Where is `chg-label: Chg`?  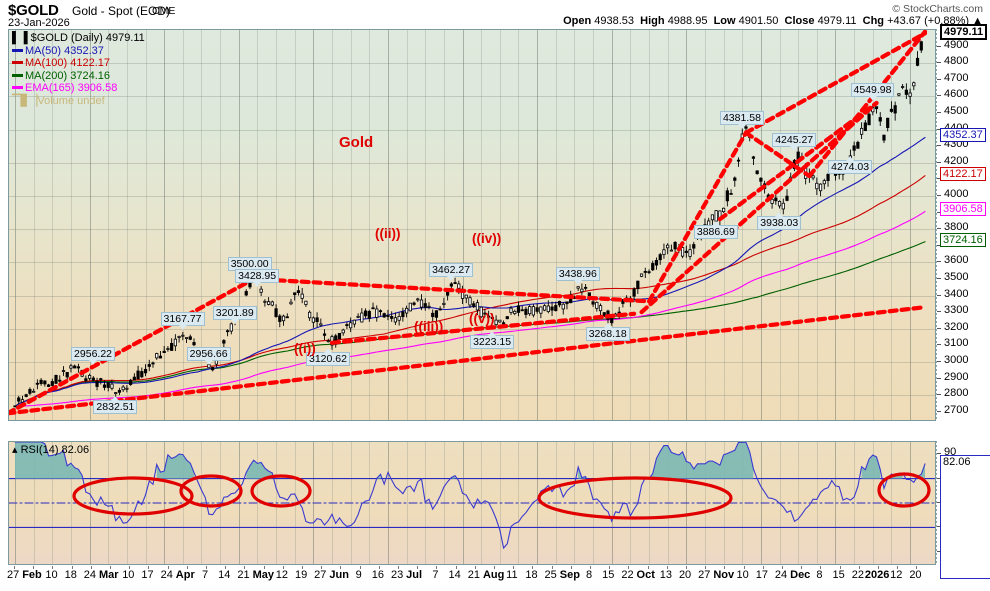 chg-label: Chg is located at coordinates (873, 21).